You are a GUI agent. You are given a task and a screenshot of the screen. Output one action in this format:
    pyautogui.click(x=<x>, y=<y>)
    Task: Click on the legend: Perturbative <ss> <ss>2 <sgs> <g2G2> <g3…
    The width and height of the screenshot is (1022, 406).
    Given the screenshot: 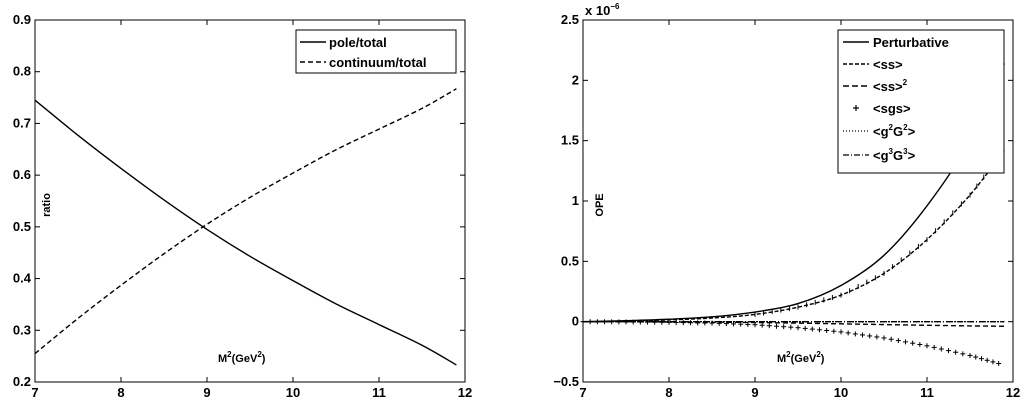 What is the action you would take?
    pyautogui.click(x=921, y=101)
    